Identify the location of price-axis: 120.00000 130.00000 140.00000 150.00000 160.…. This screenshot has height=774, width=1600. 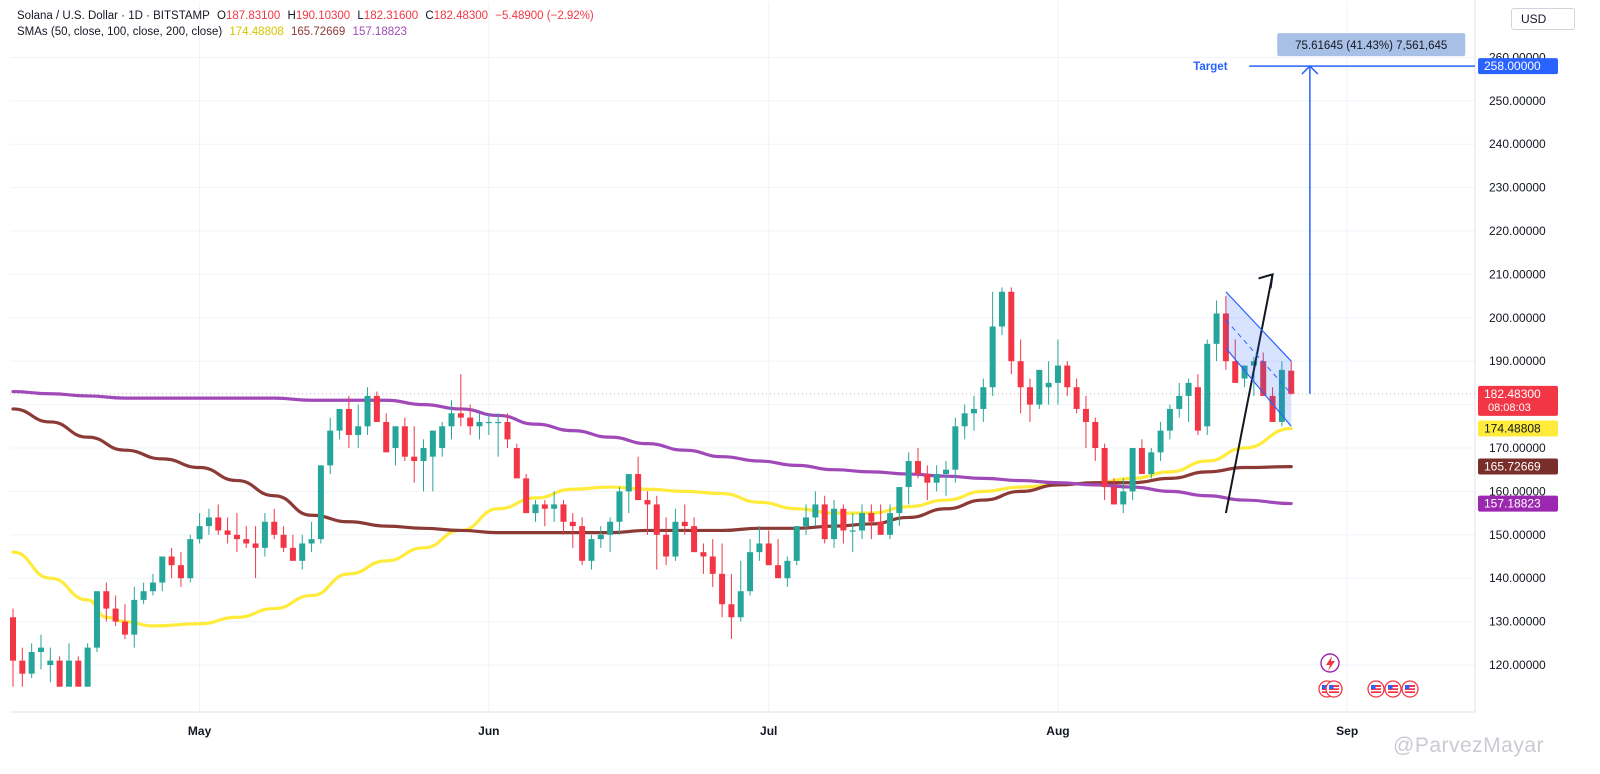
(1517, 361).